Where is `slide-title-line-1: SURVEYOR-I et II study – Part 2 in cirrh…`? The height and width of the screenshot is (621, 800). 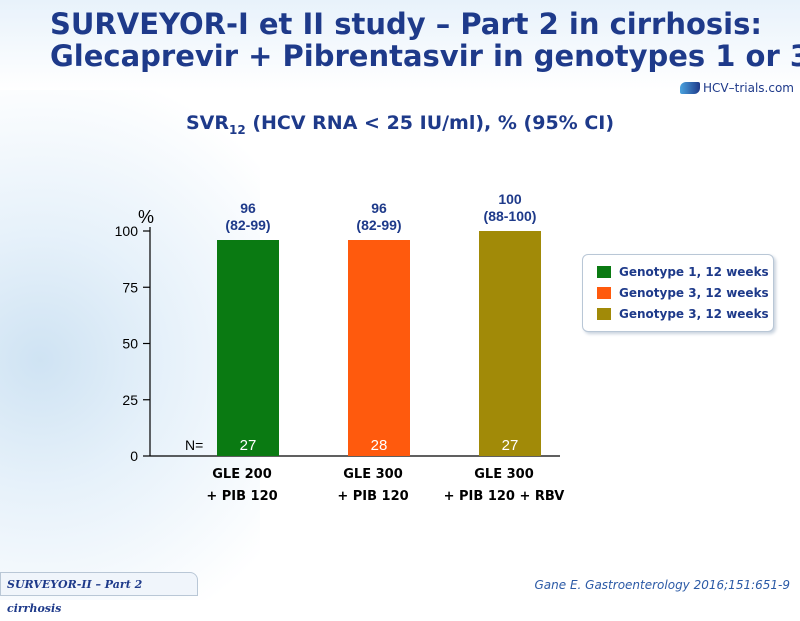 slide-title-line-1: SURVEYOR-I et II study – Part 2 in cirrh… is located at coordinates (406, 24).